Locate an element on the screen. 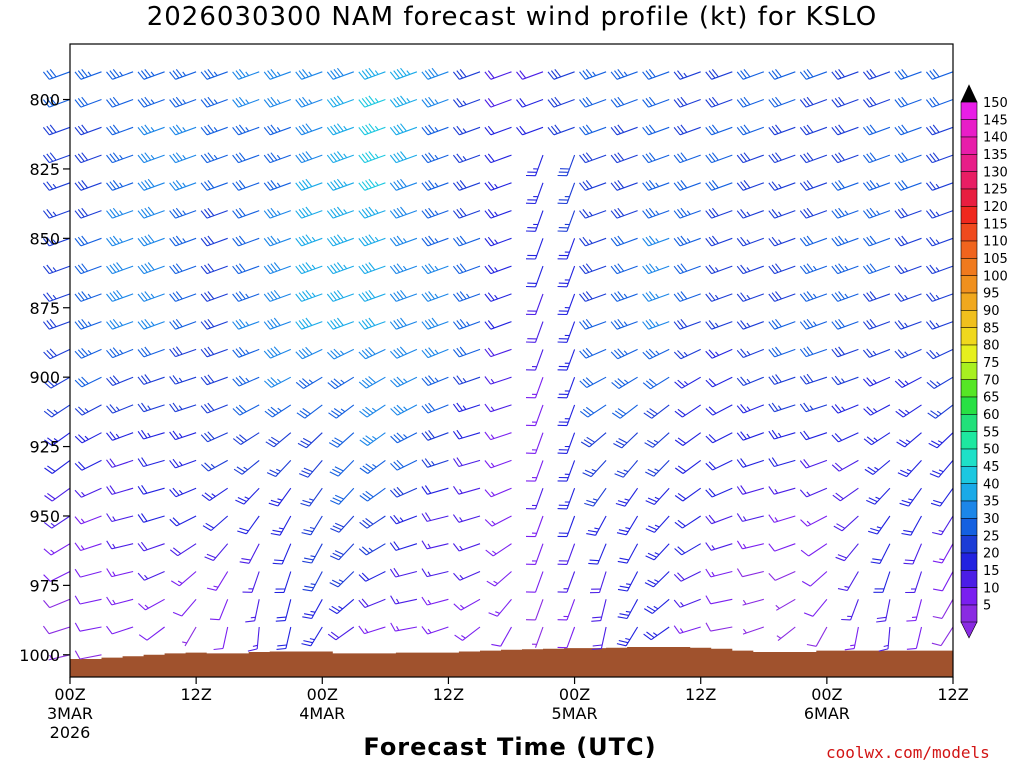 The width and height of the screenshot is (1024, 768). colorbar-top-cap is located at coordinates (969, 93).